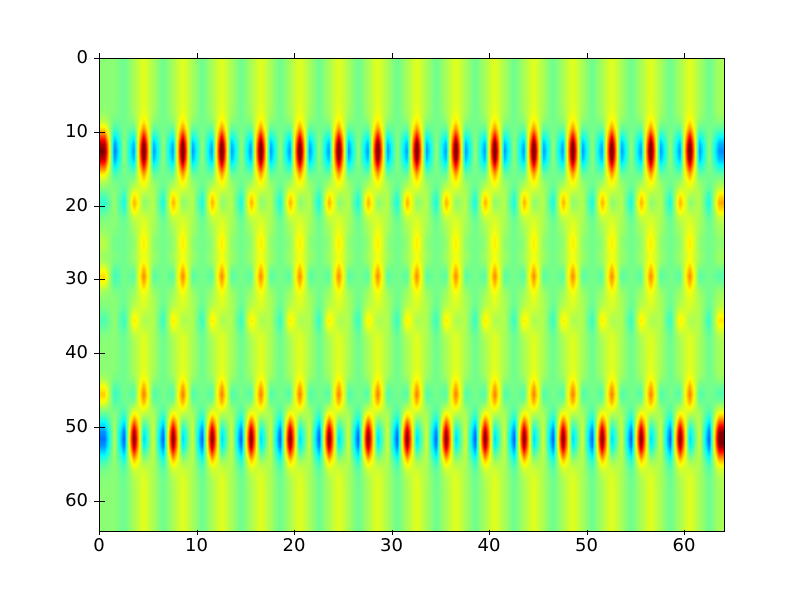  I want to click on y-tick-label: 20, so click(76, 205).